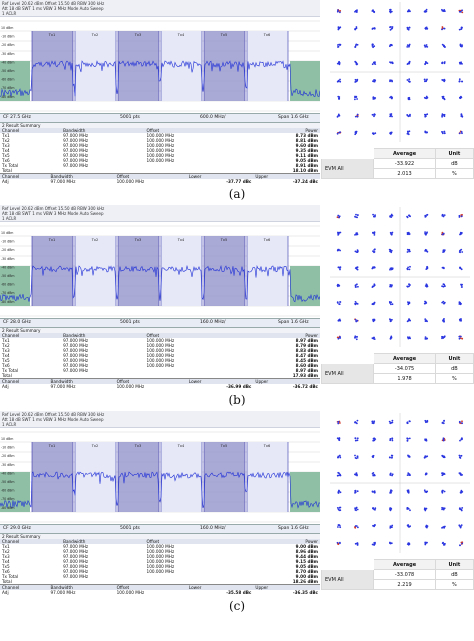 This screenshot has height=641, width=474. Describe the element at coordinates (8, 37) in the screenshot. I see `y-tick-label: -10 dBm` at that location.